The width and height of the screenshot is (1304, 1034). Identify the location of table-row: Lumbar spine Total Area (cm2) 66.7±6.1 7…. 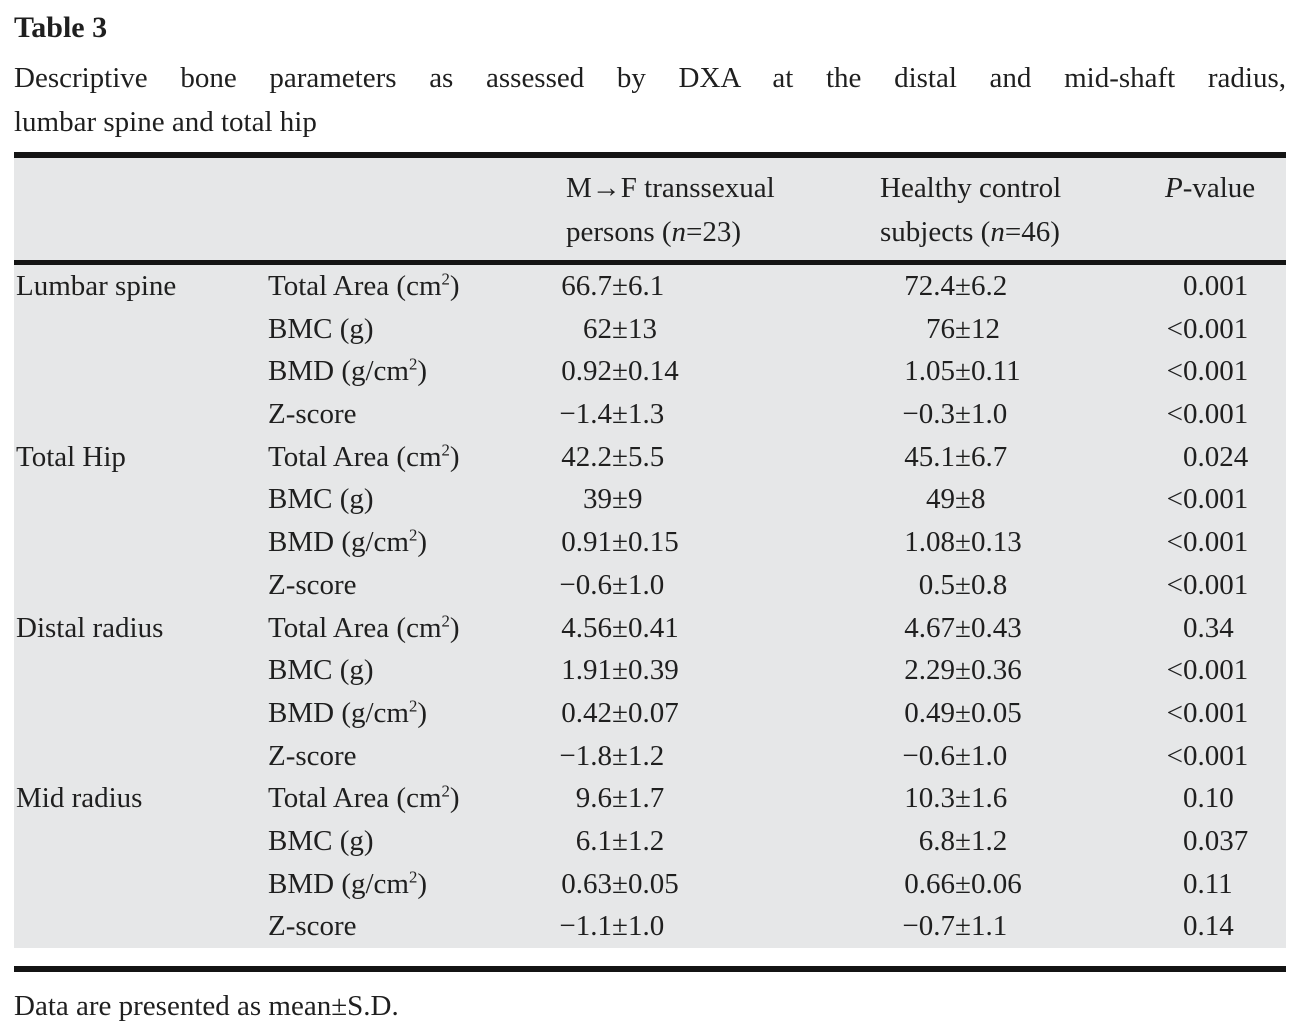
(650, 286).